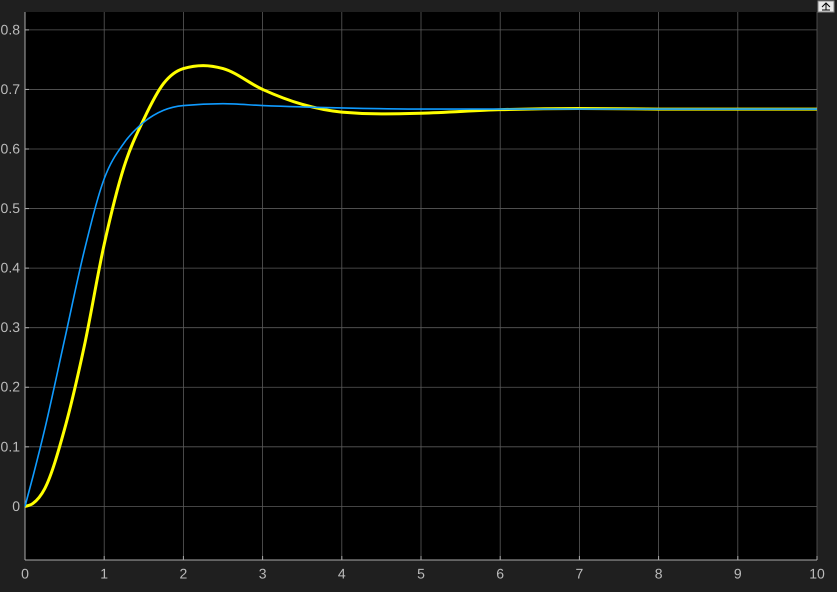 Image resolution: width=837 pixels, height=592 pixels. I want to click on x-tick-label: 6, so click(500, 573).